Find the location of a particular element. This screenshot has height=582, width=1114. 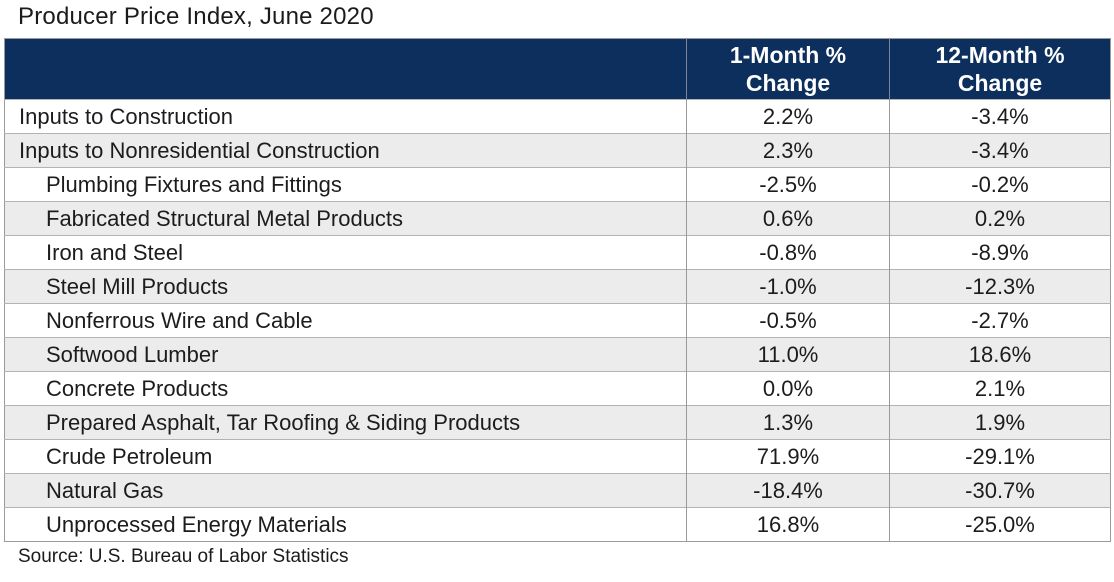

row-label: Inputs to Construction is located at coordinates (345, 116).